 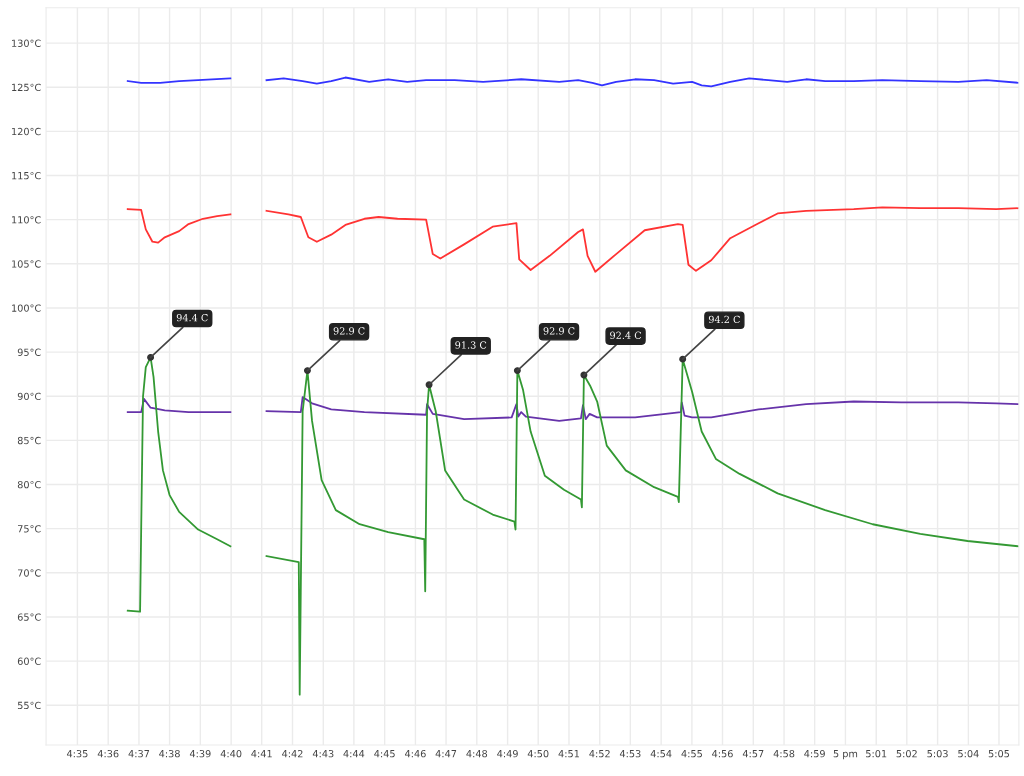 What do you see at coordinates (26, 220) in the screenshot?
I see `y-tick-label: 110°C` at bounding box center [26, 220].